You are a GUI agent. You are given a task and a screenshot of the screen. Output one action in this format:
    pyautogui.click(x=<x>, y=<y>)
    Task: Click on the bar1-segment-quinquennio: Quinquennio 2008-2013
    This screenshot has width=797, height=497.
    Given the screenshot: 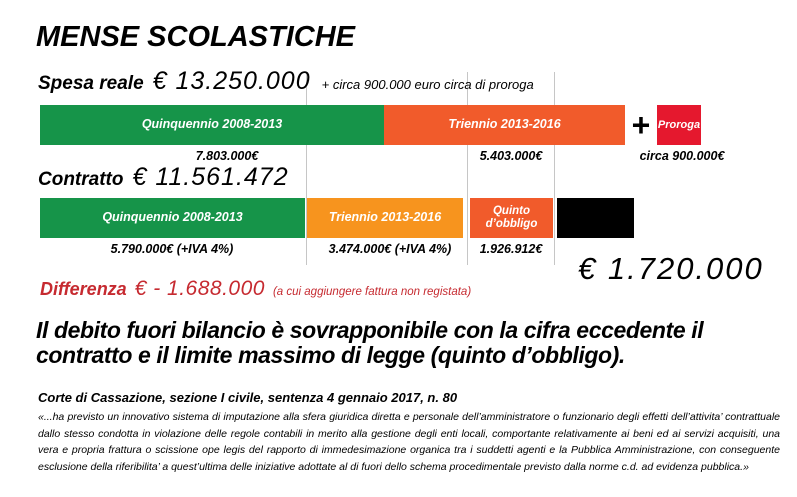 What is the action you would take?
    pyautogui.click(x=212, y=125)
    